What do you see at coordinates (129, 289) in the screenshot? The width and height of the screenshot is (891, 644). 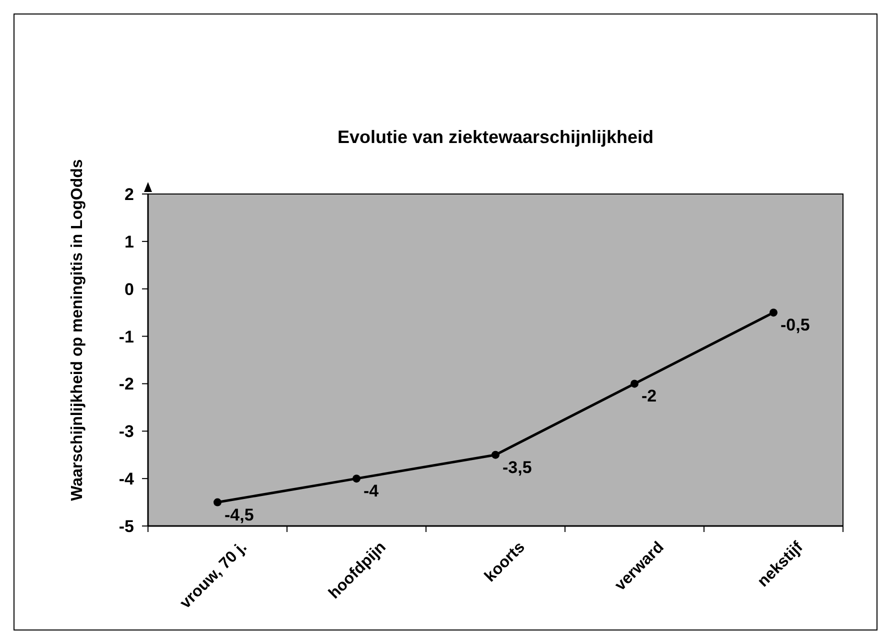 I see `y-tick-label: 0` at bounding box center [129, 289].